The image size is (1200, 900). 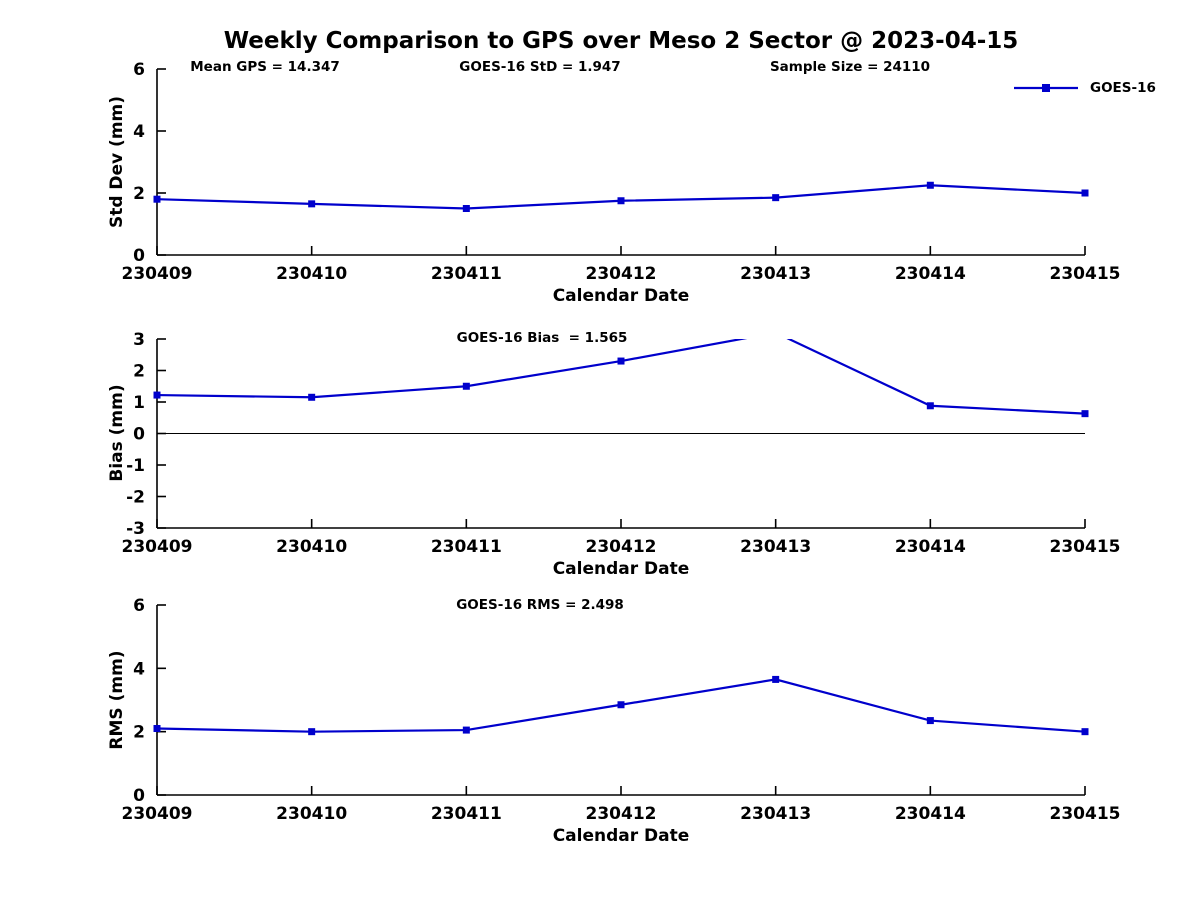 What do you see at coordinates (135, 529) in the screenshot?
I see `y-tick-label: -3` at bounding box center [135, 529].